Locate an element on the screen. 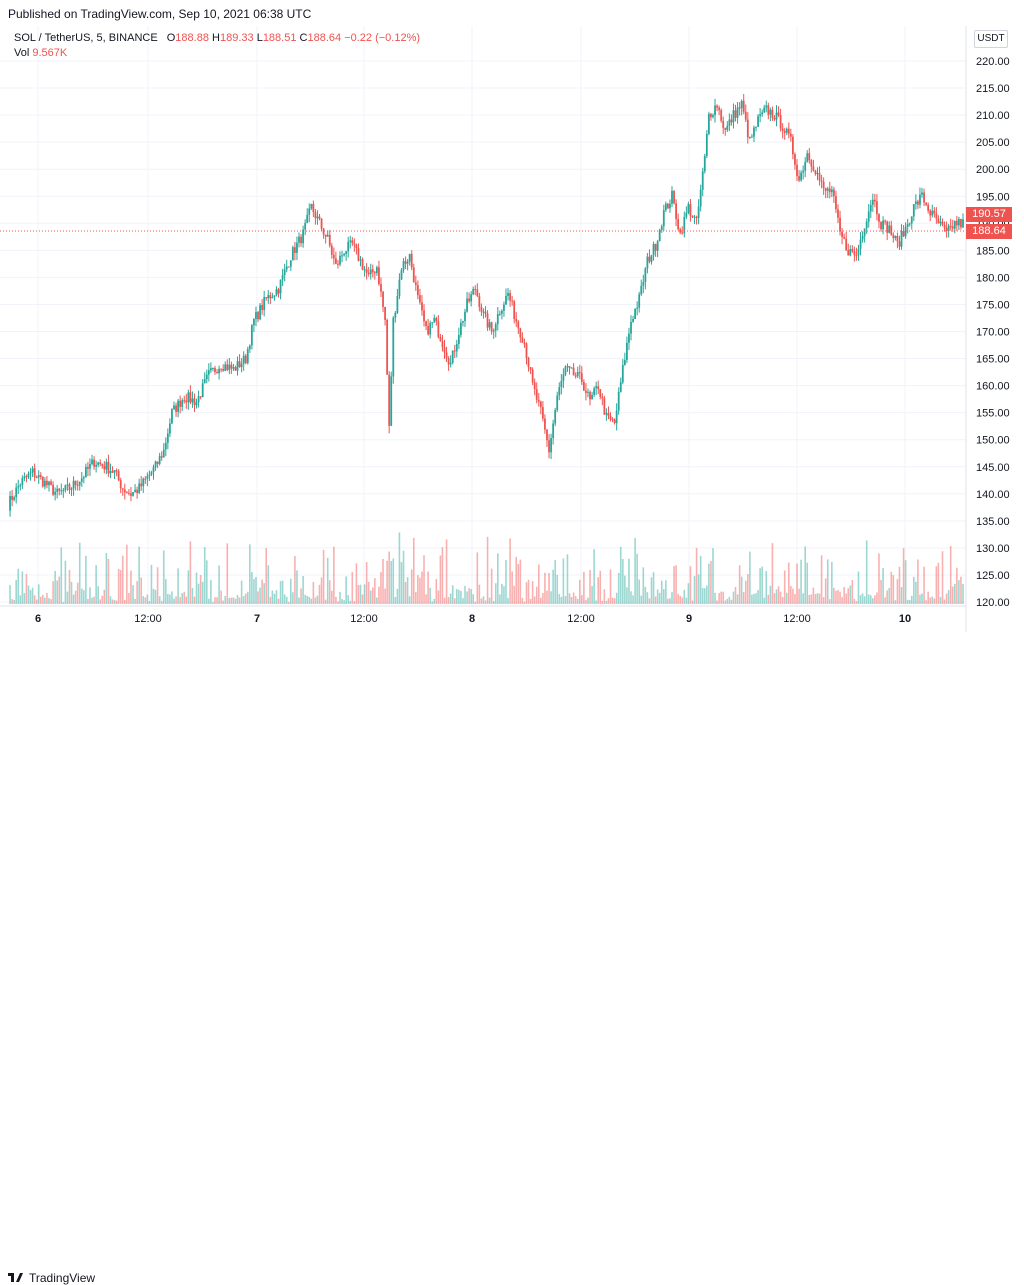 This screenshot has width=1024, height=1285. symbol-label: SOL / TetherUS, 5, BINANCE is located at coordinates (86, 38).